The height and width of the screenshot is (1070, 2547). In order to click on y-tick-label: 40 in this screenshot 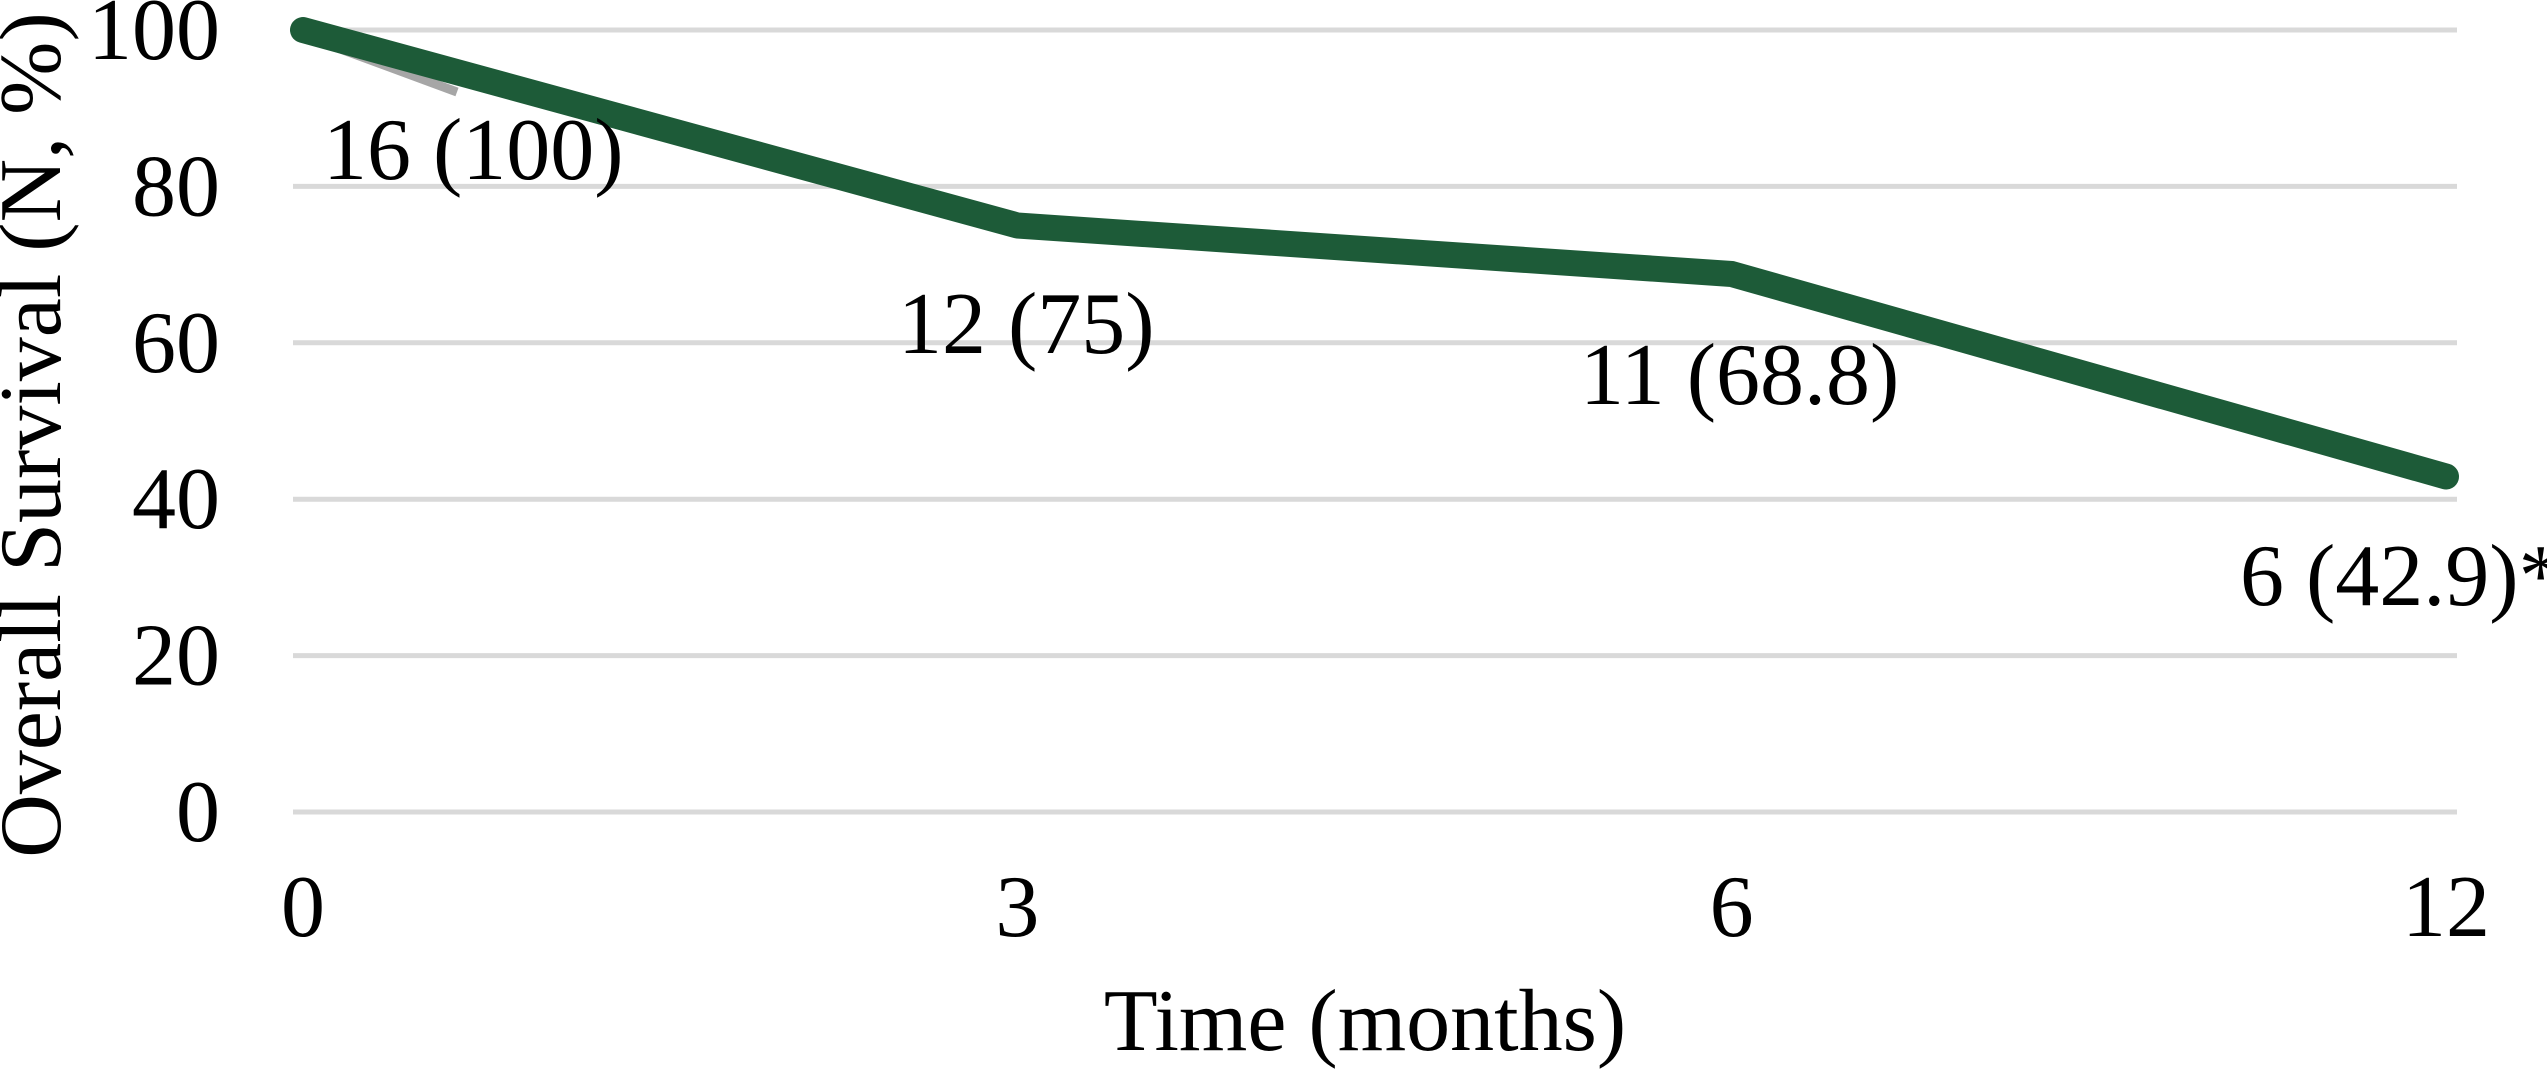, I will do `click(176, 499)`.